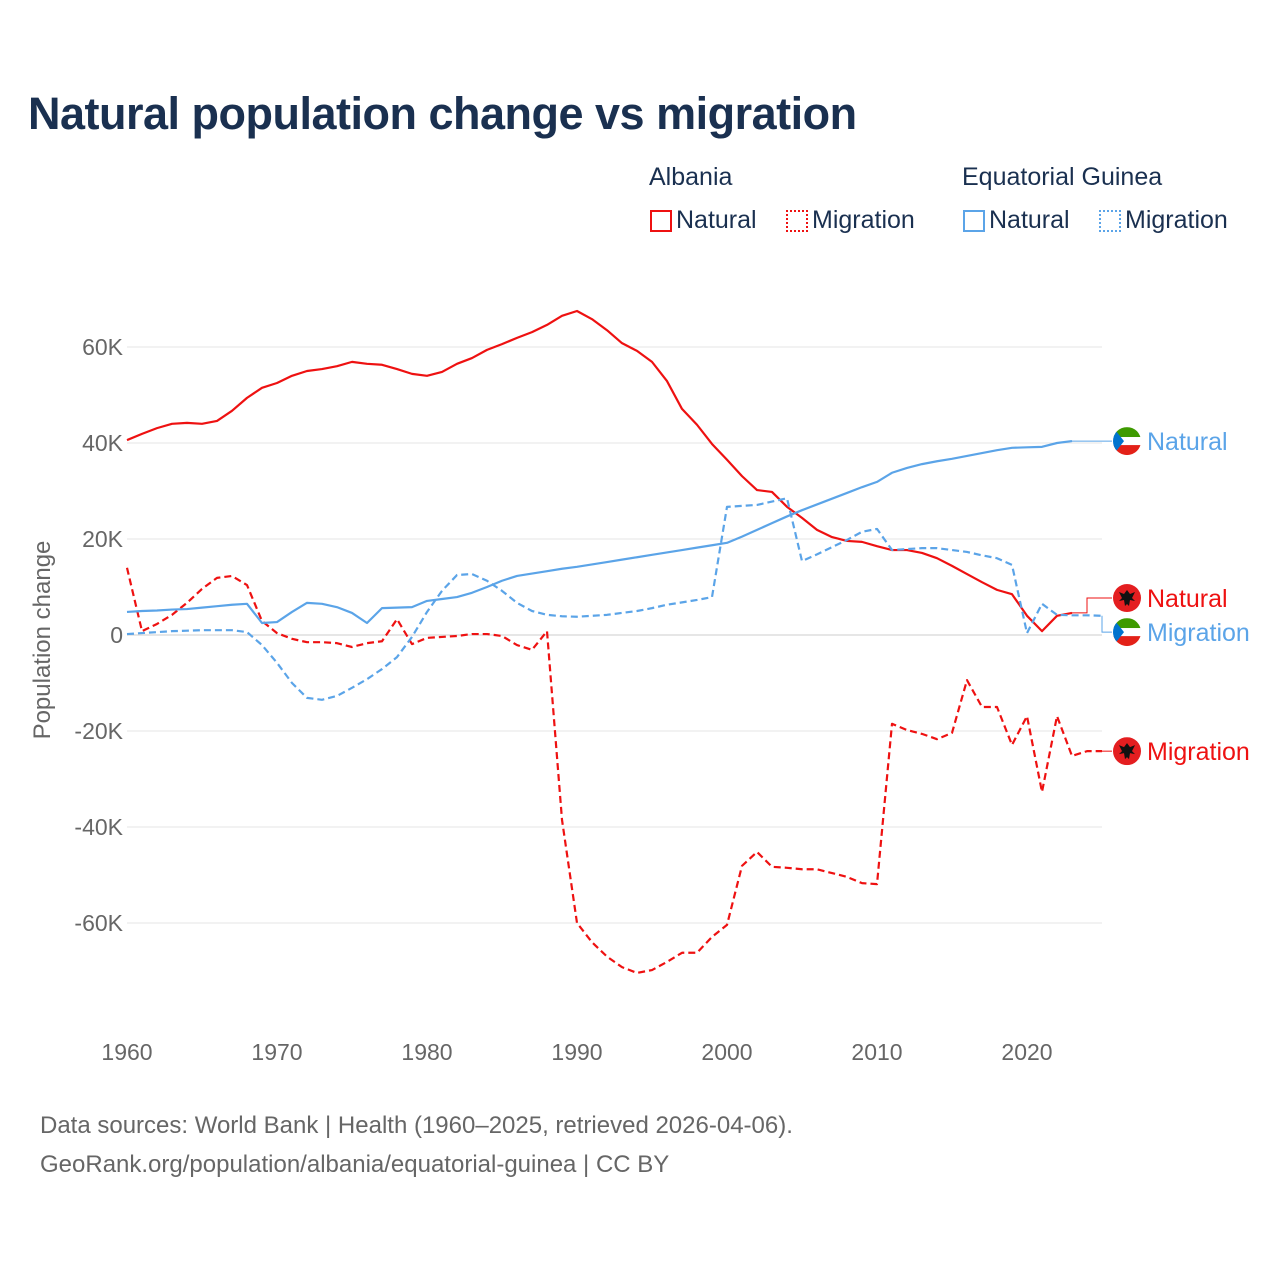  Describe the element at coordinates (98, 827) in the screenshot. I see `y-tick-label: -40K` at that location.